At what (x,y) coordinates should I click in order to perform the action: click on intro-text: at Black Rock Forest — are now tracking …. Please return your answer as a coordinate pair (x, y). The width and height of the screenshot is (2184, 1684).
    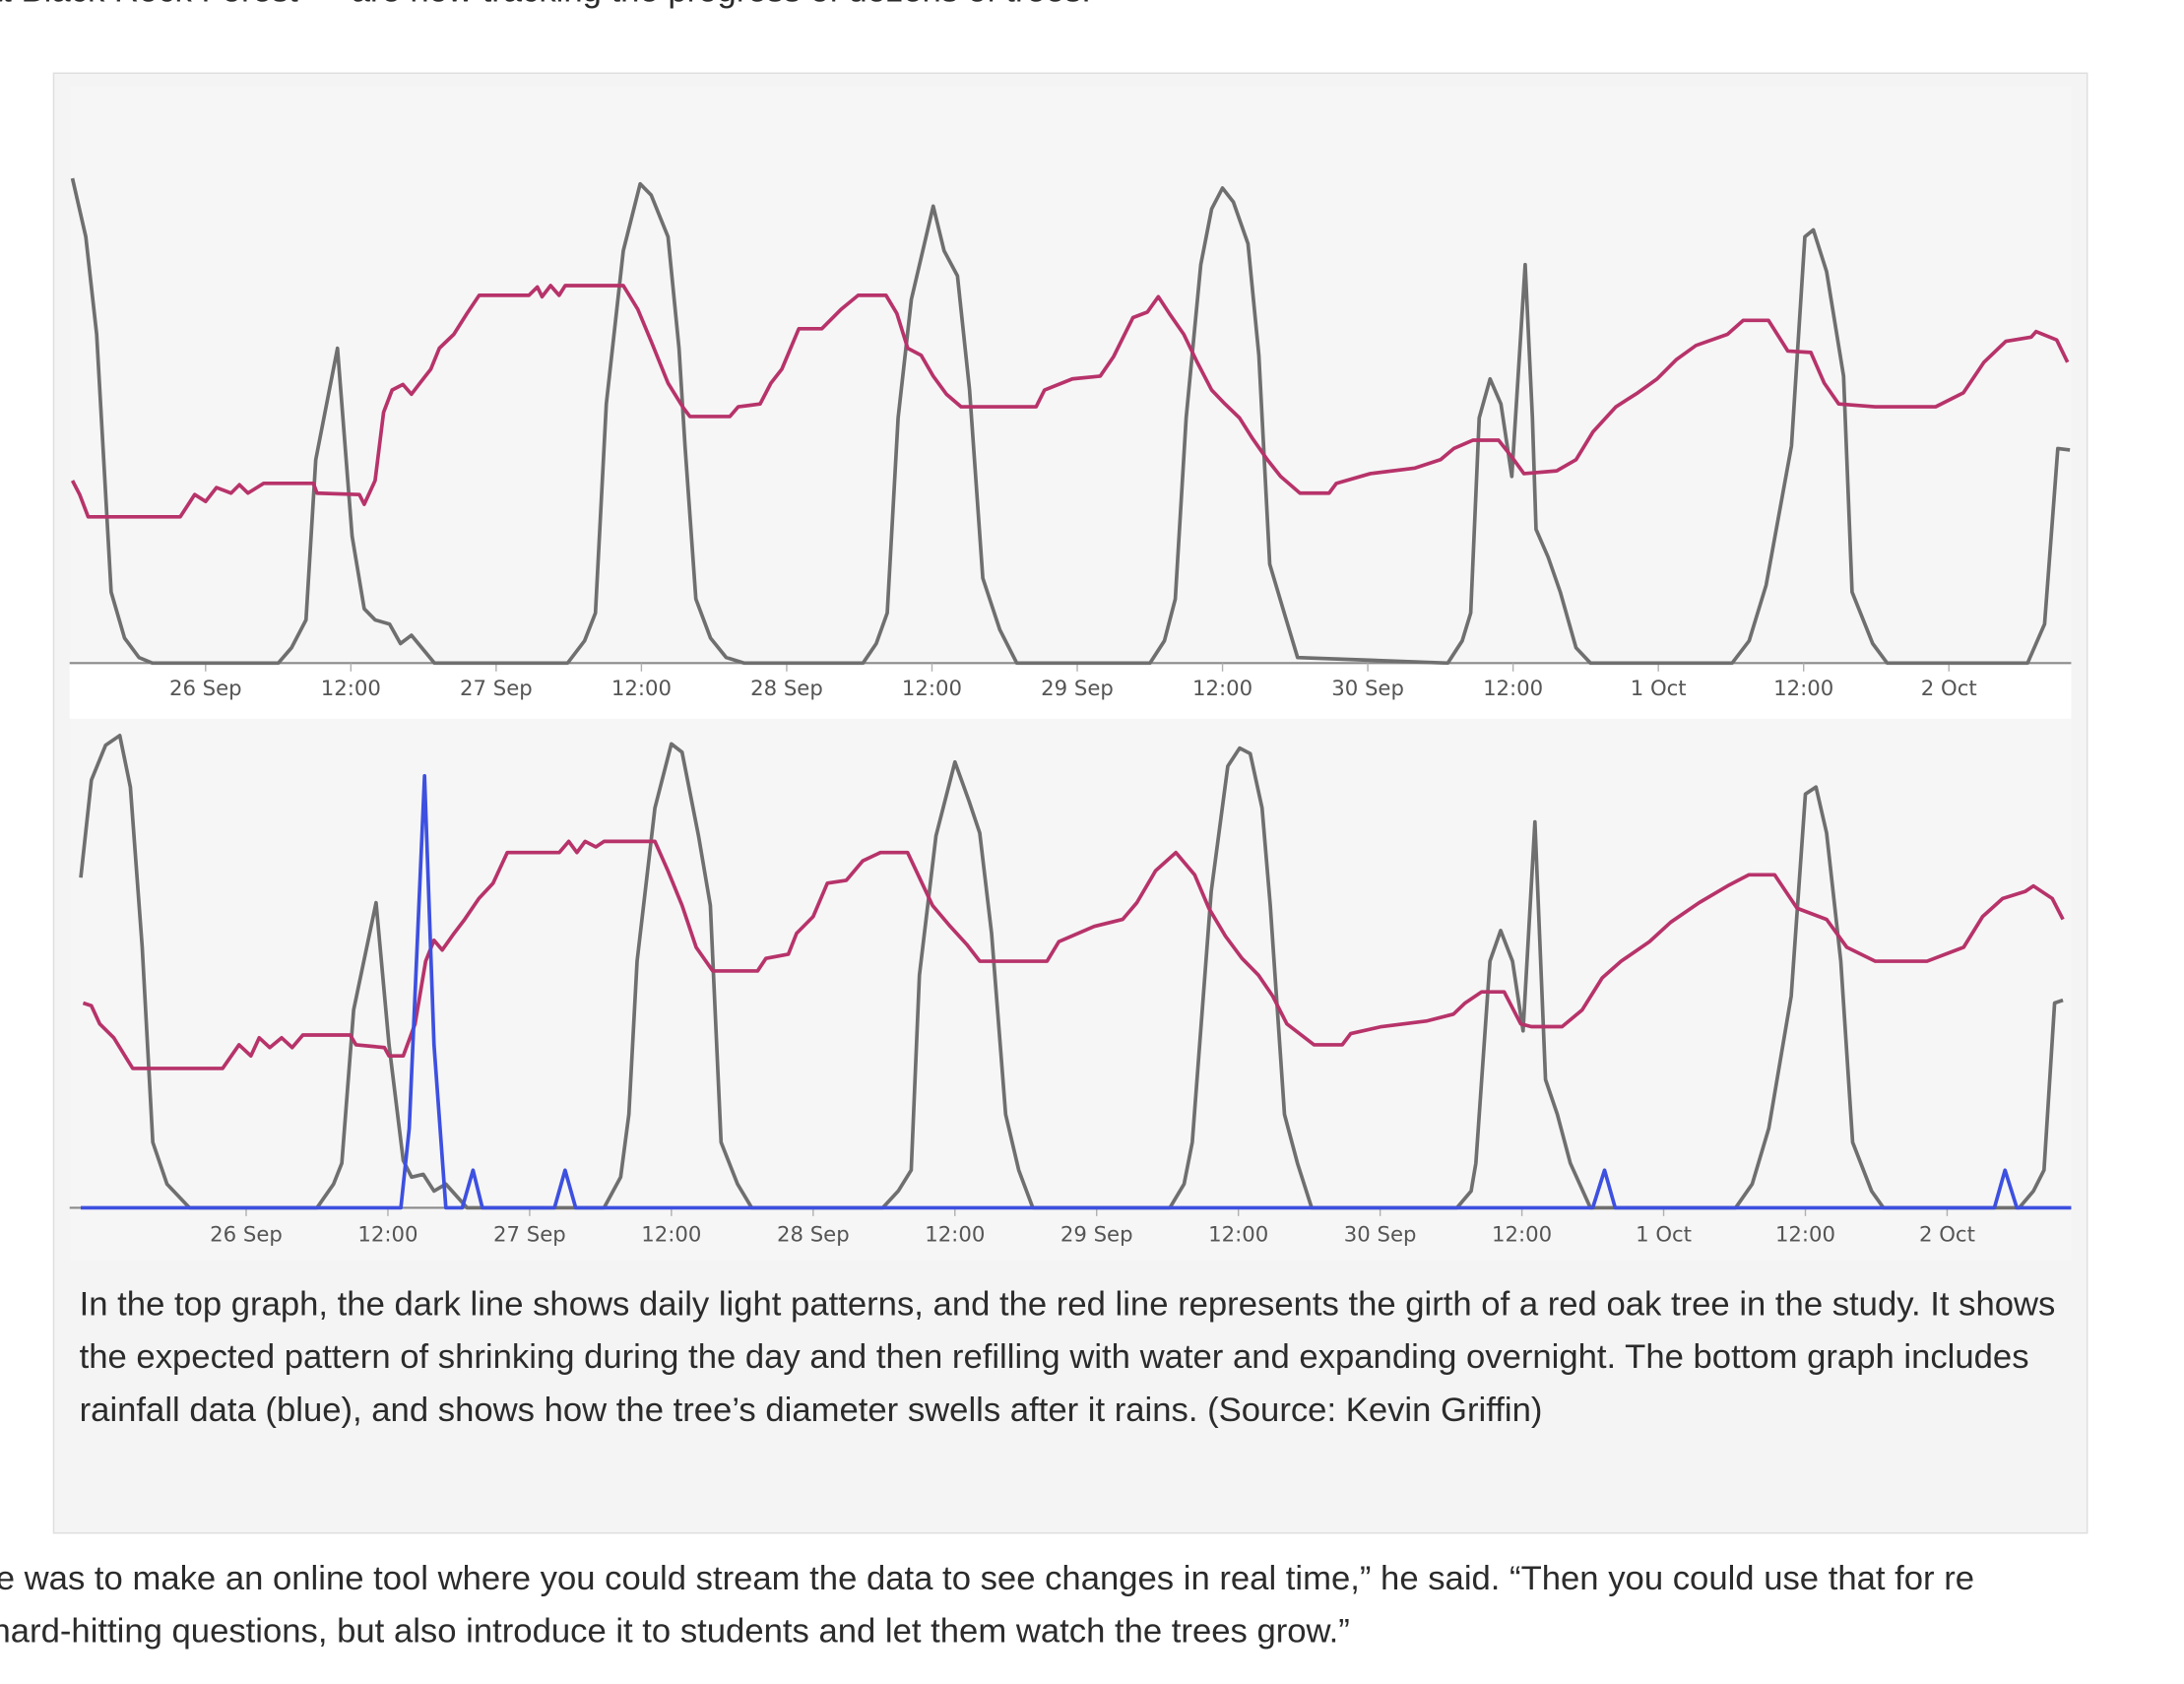
    Looking at the image, I should click on (545, 5).